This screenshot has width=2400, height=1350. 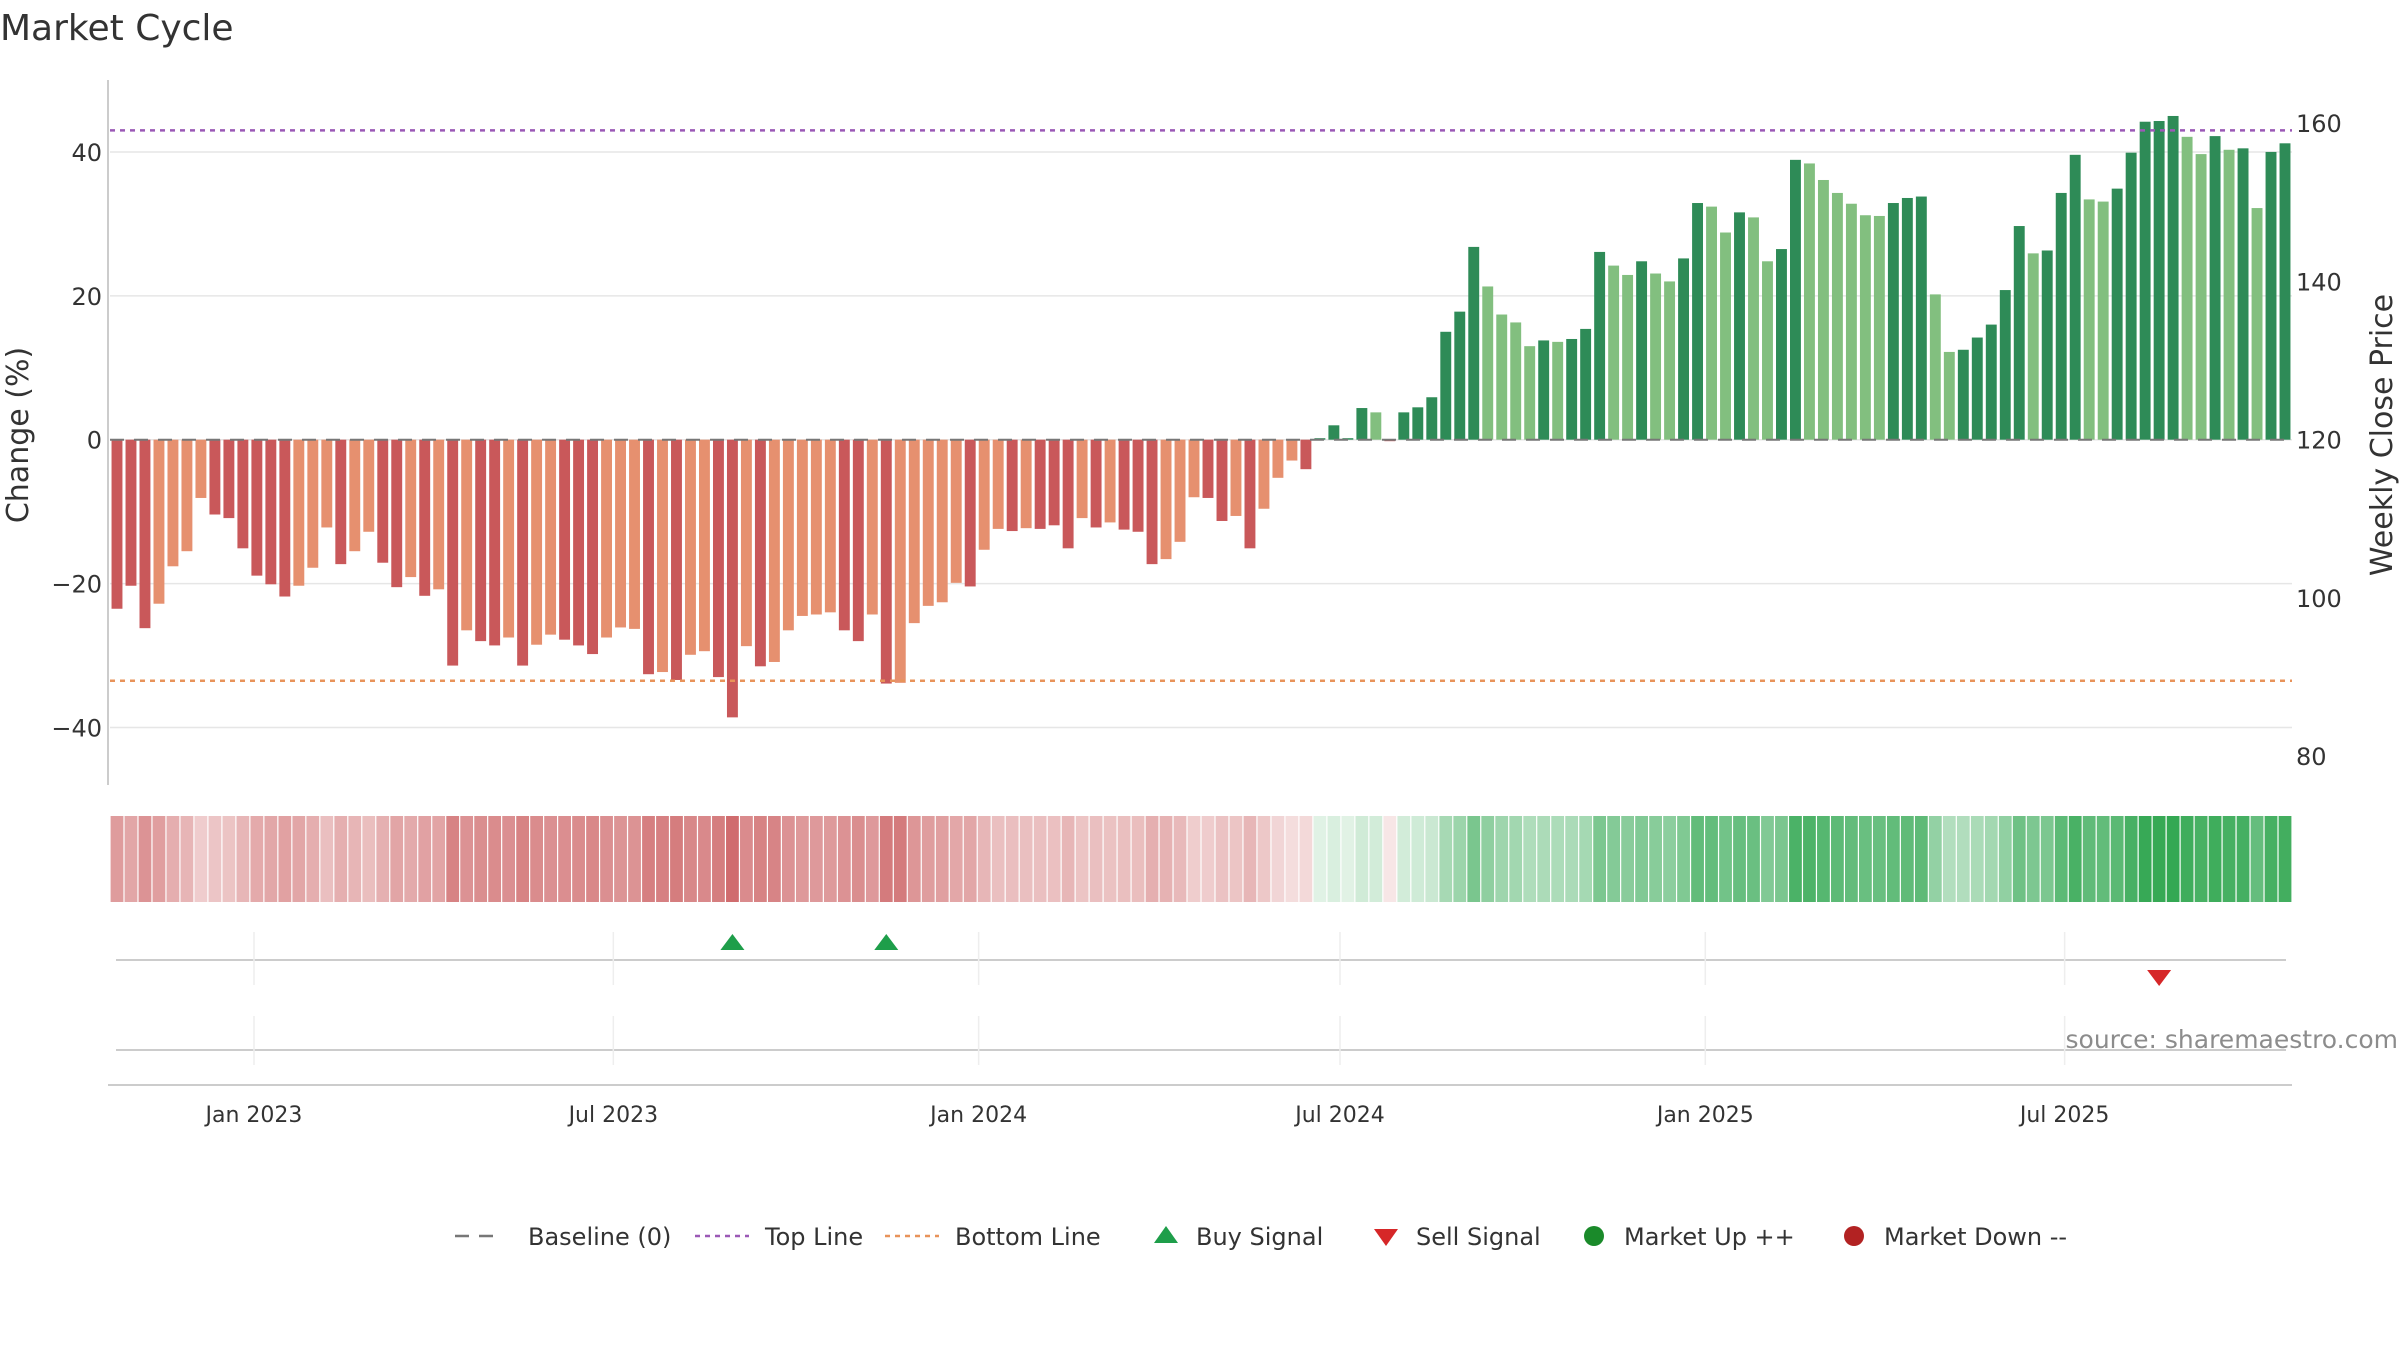 What do you see at coordinates (599, 1237) in the screenshot?
I see `legend-label: Baseline (0)` at bounding box center [599, 1237].